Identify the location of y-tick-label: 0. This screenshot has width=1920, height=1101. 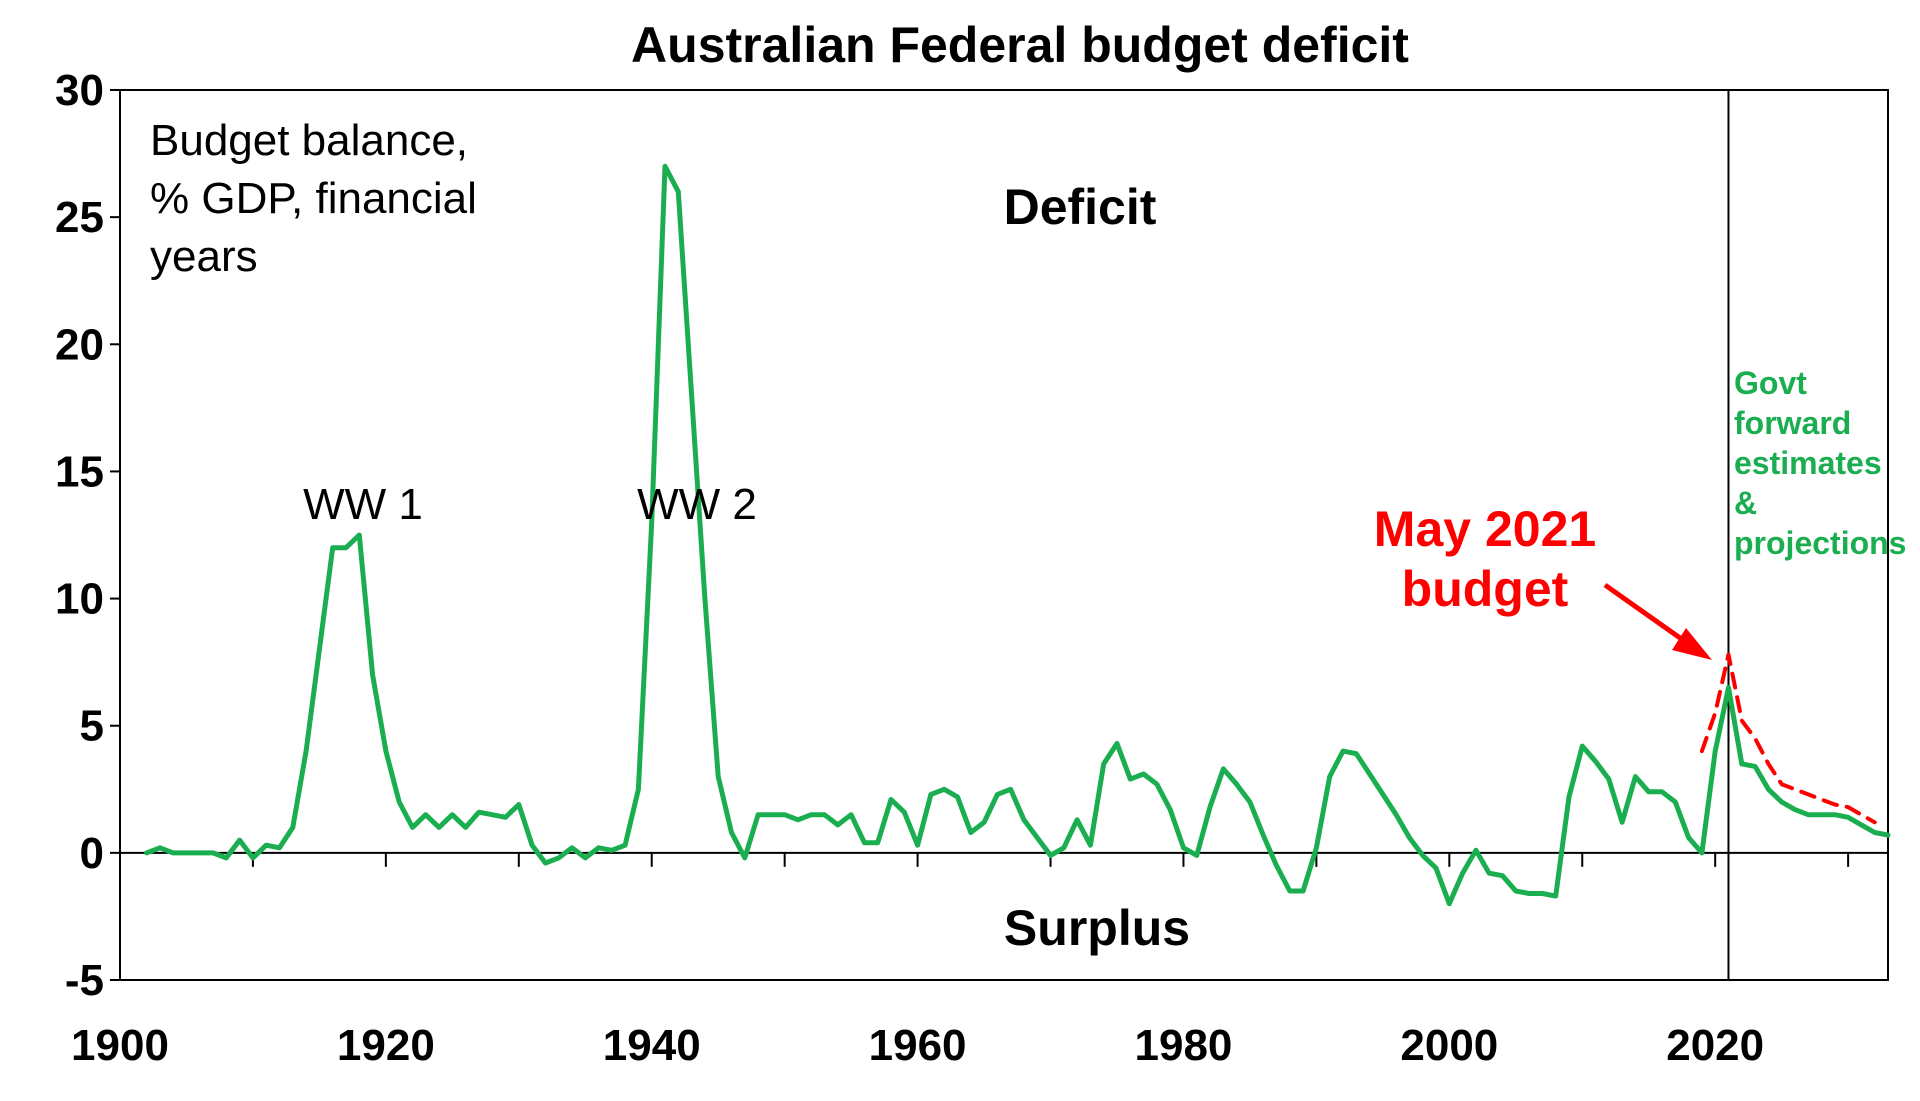
(92, 853).